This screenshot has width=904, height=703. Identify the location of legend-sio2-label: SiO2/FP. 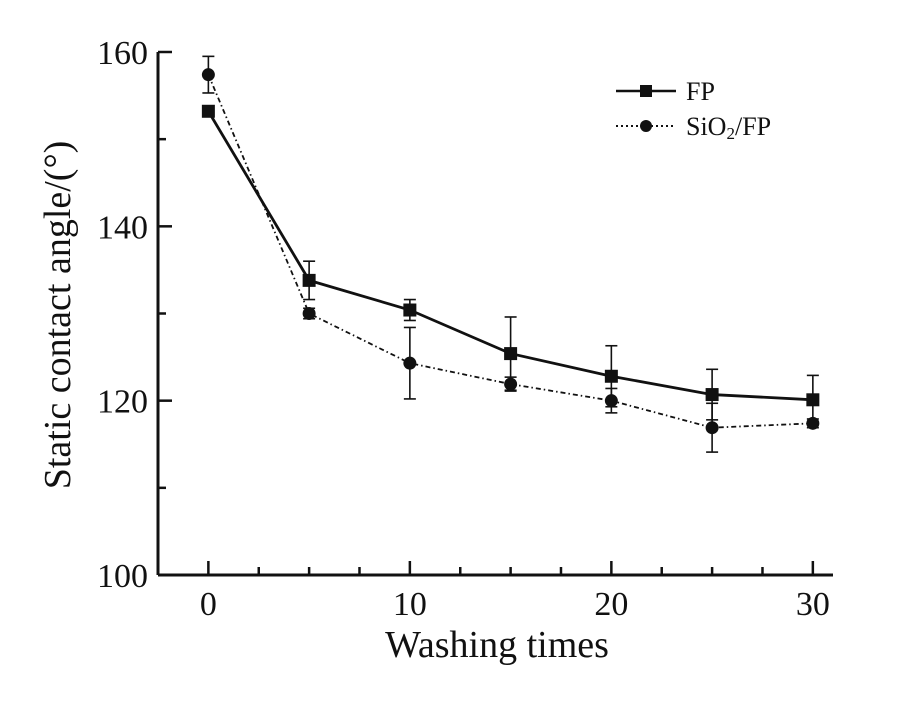
(728, 127).